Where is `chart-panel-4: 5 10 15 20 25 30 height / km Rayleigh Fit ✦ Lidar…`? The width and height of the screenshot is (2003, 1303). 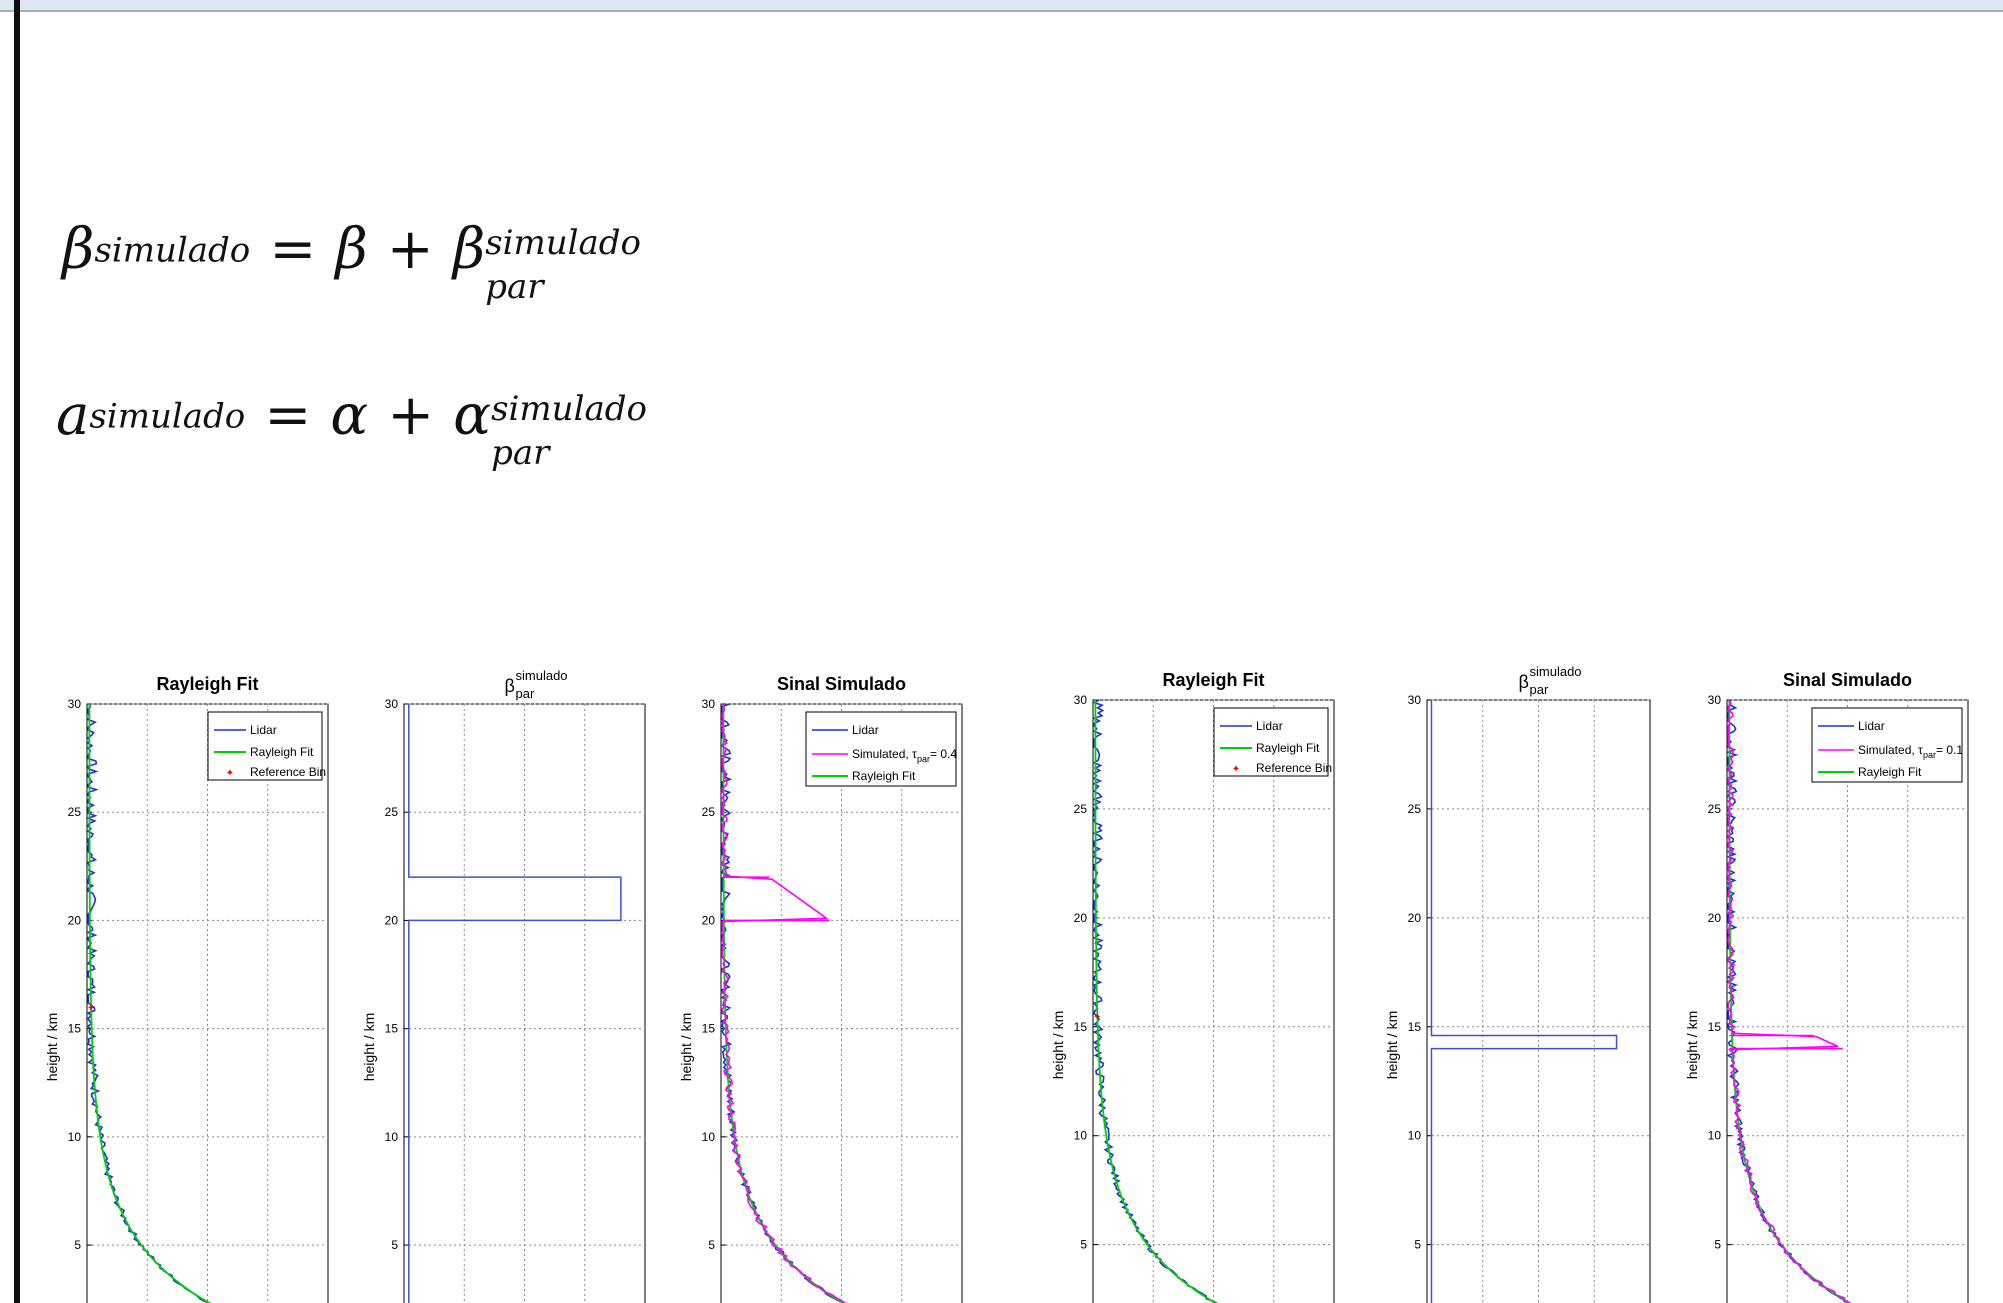 chart-panel-4: 5 10 15 20 25 30 height / km Rayleigh Fit ✦ Lidar… is located at coordinates (1192, 986).